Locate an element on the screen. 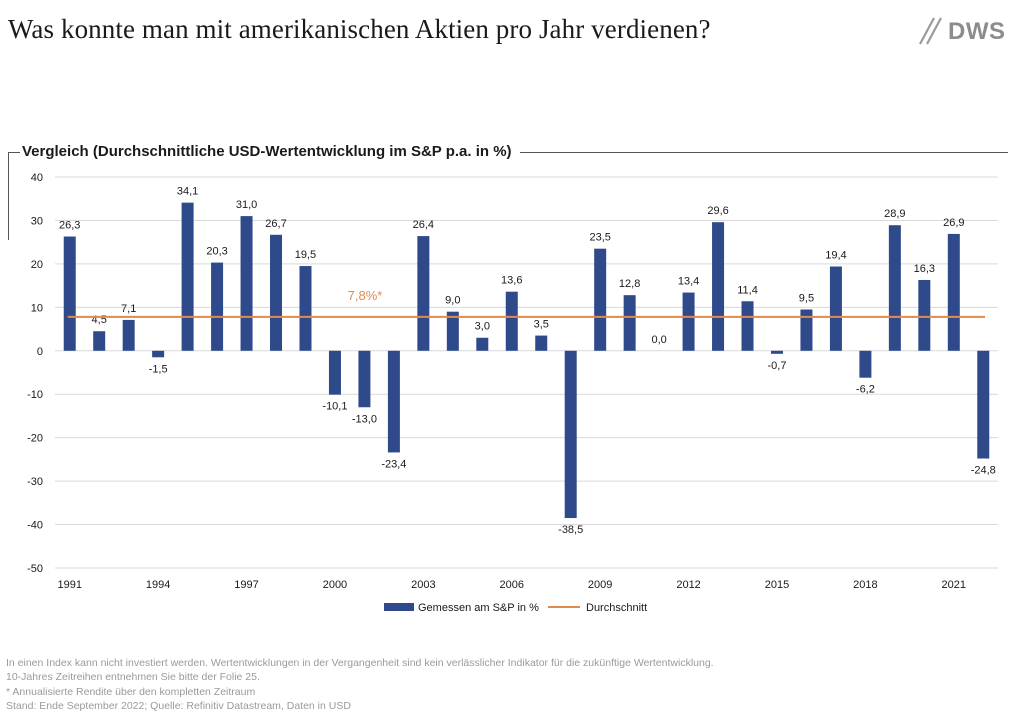 The height and width of the screenshot is (719, 1024). average-label: 7,8%* is located at coordinates (365, 295).